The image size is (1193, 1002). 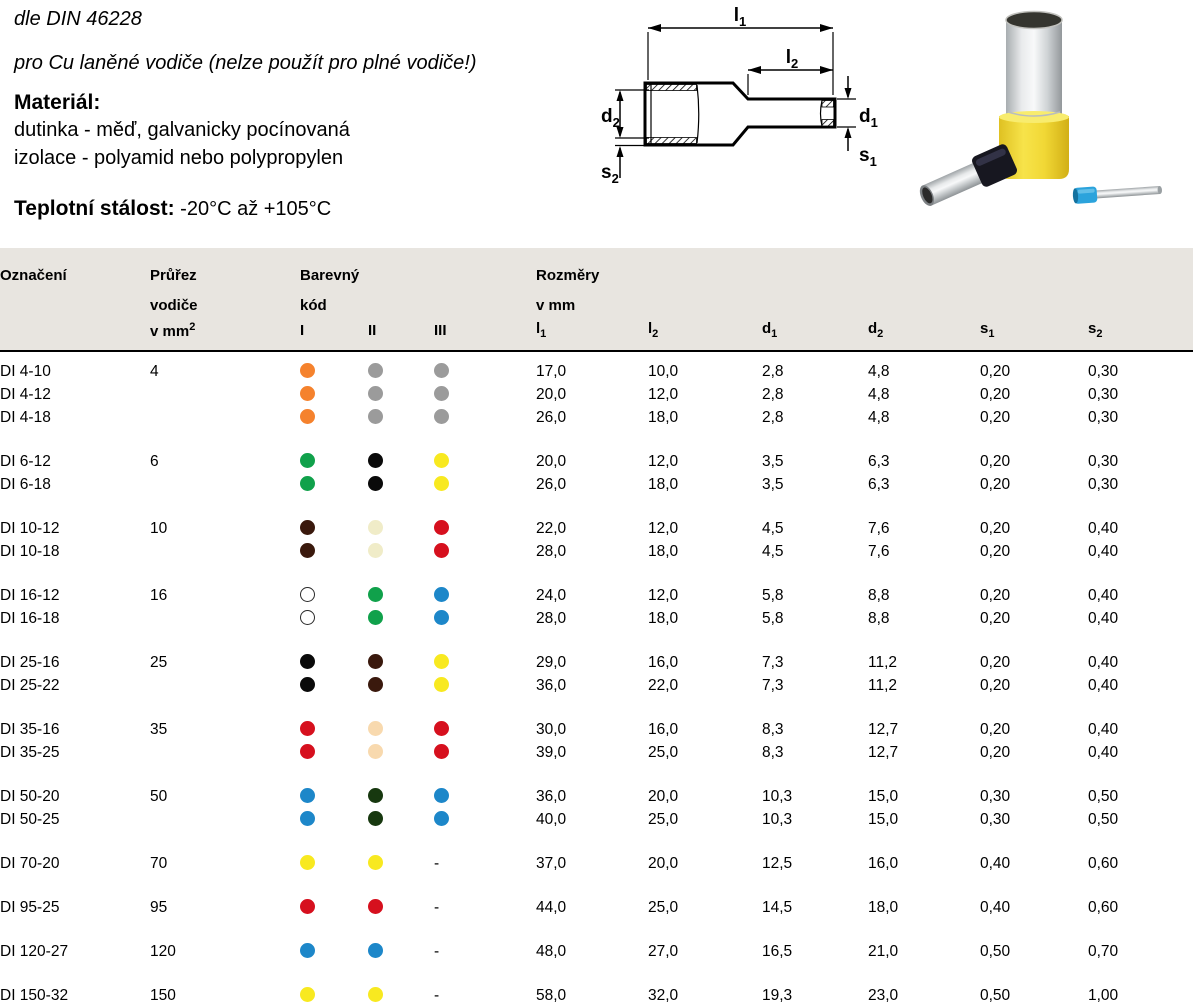 What do you see at coordinates (610, 174) in the screenshot?
I see `label-s2: s2` at bounding box center [610, 174].